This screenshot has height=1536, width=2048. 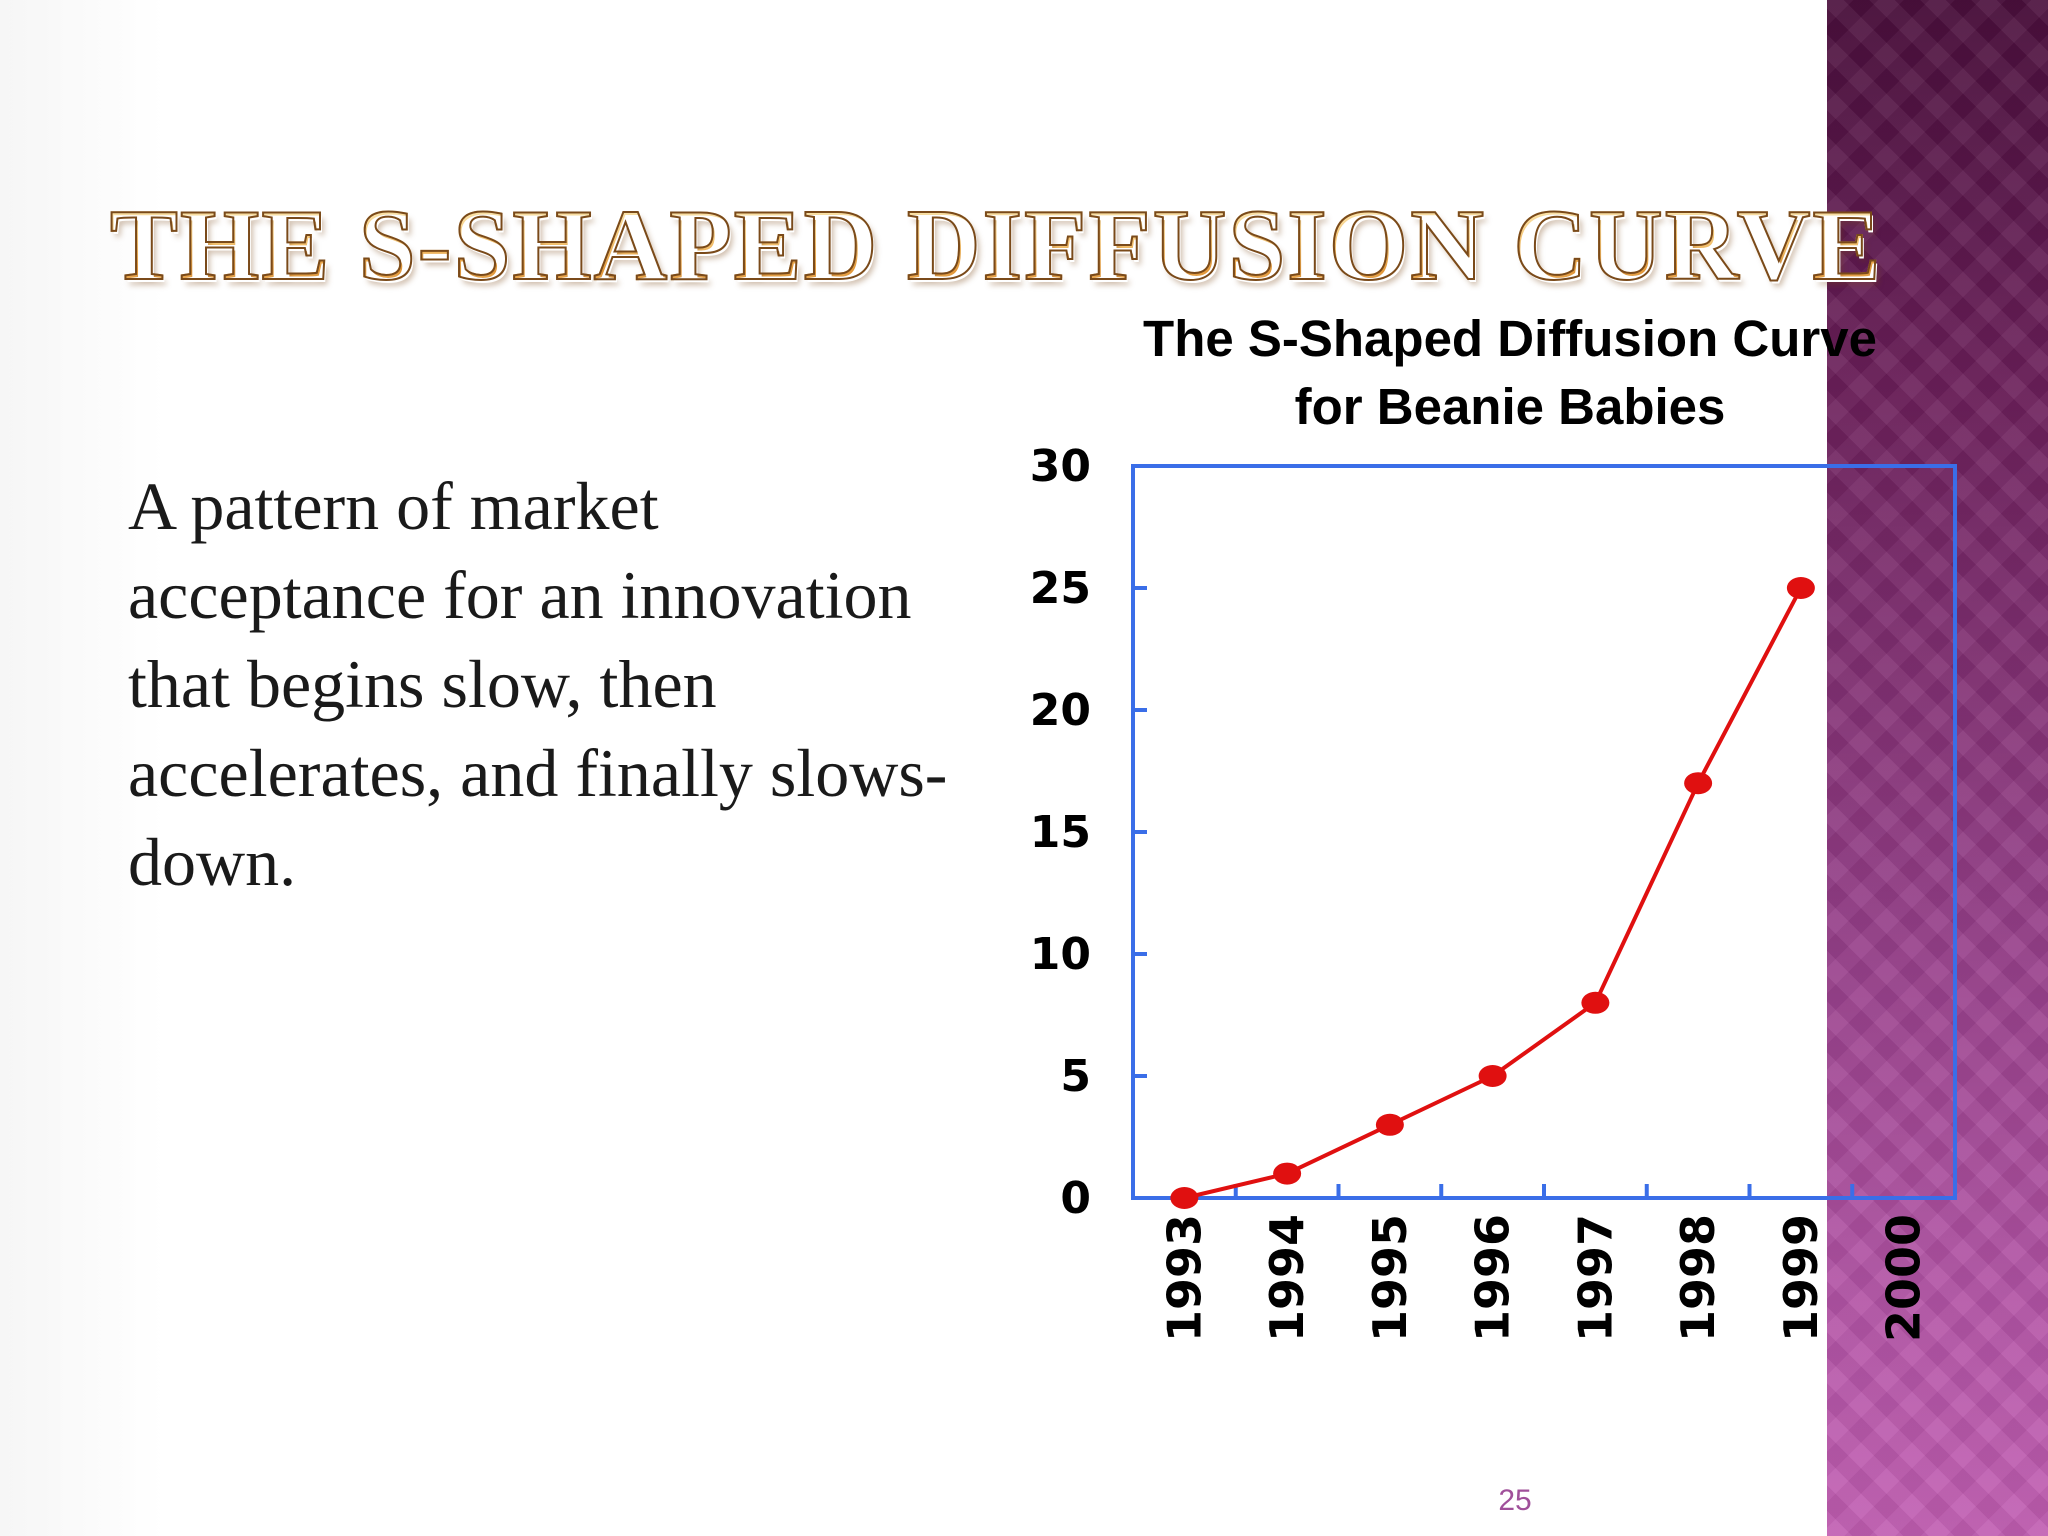 I want to click on decorative-side-band, so click(x=1937, y=768).